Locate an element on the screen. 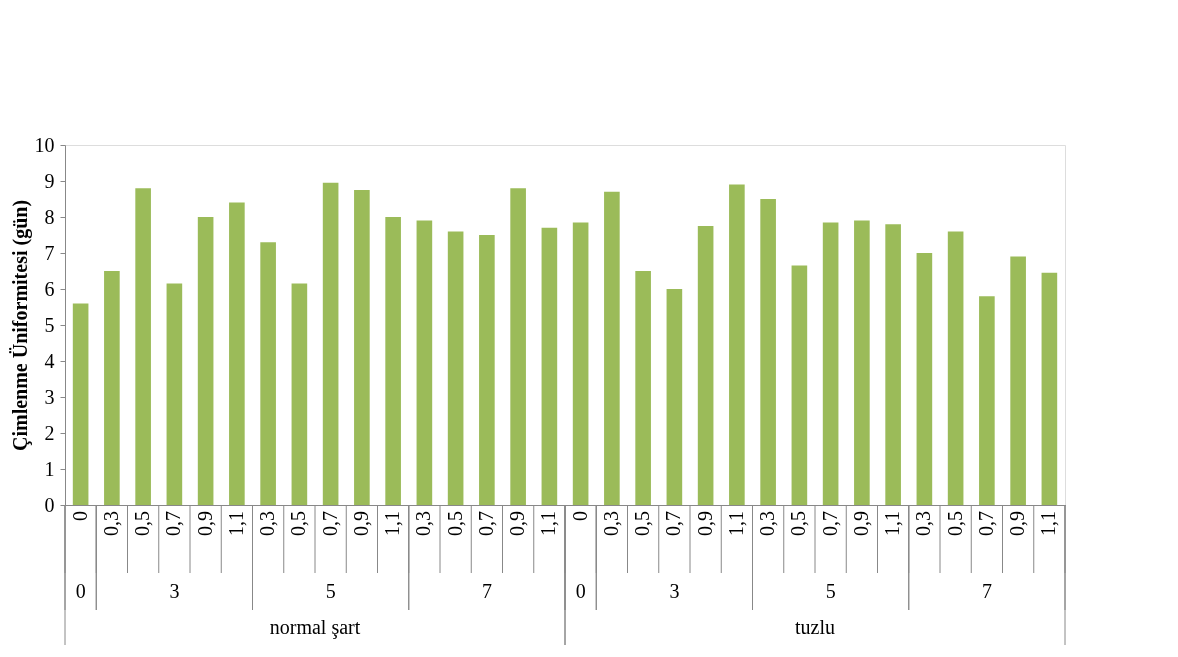  y-tick-label: 3 is located at coordinates (49, 396).